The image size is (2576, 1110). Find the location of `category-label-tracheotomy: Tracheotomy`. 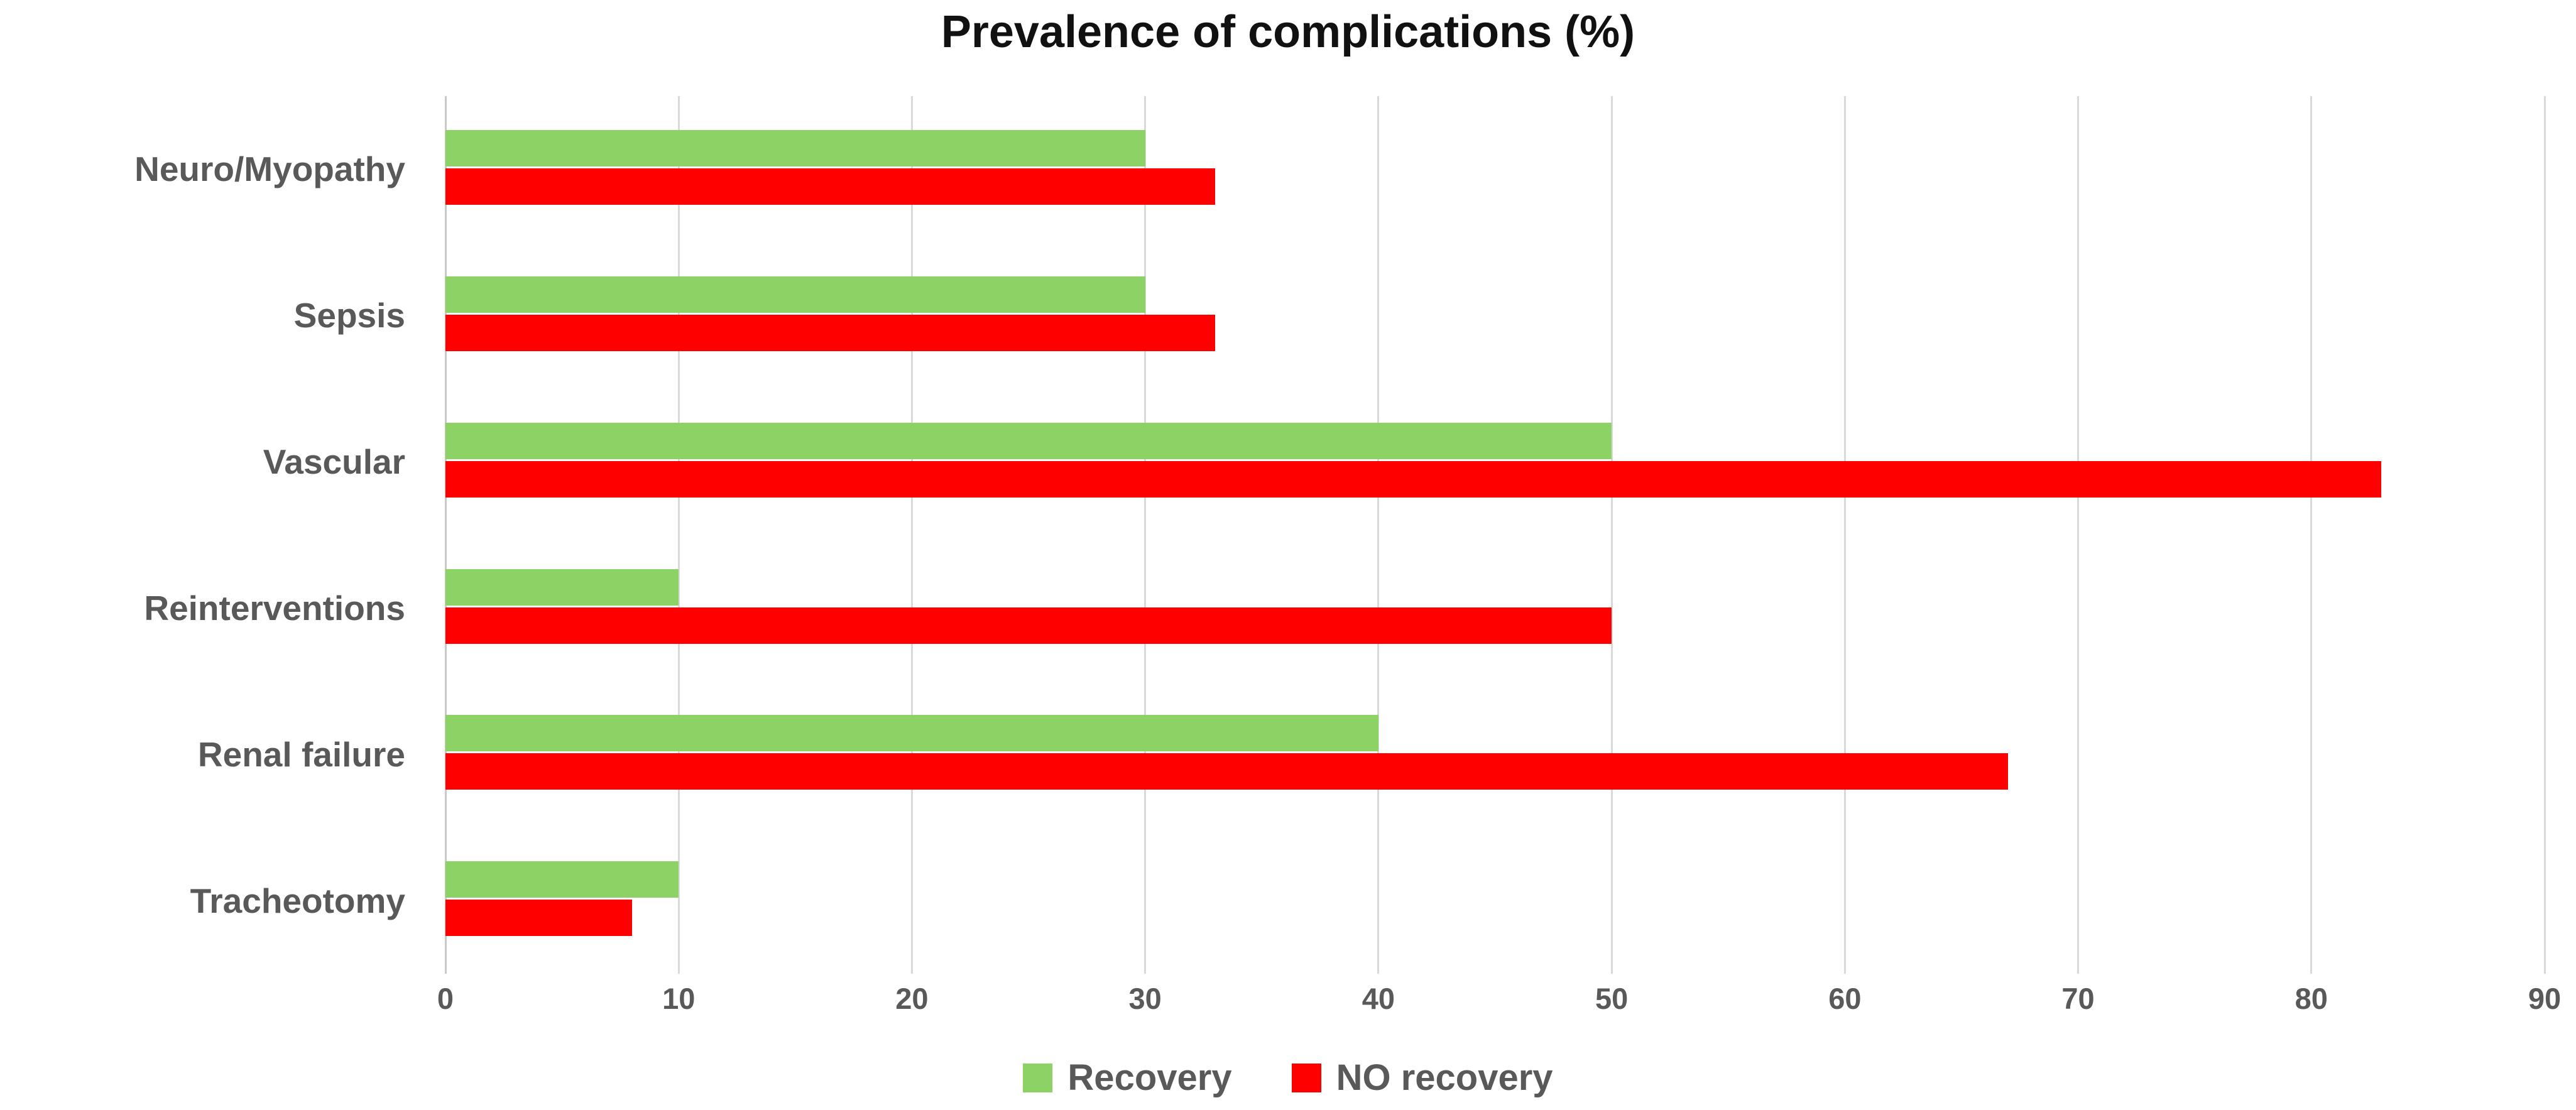

category-label-tracheotomy: Tracheotomy is located at coordinates (298, 901).